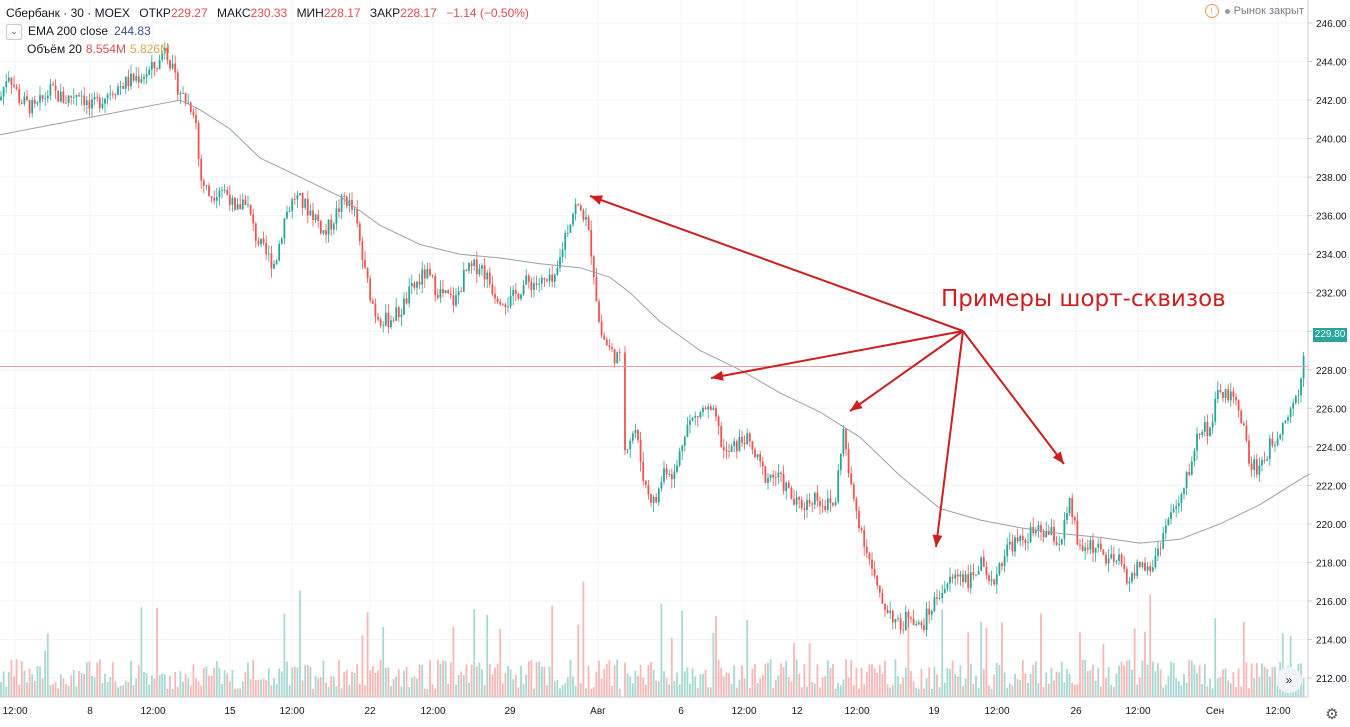  I want to click on market-status: ! Рынок закрыт, so click(1254, 11).